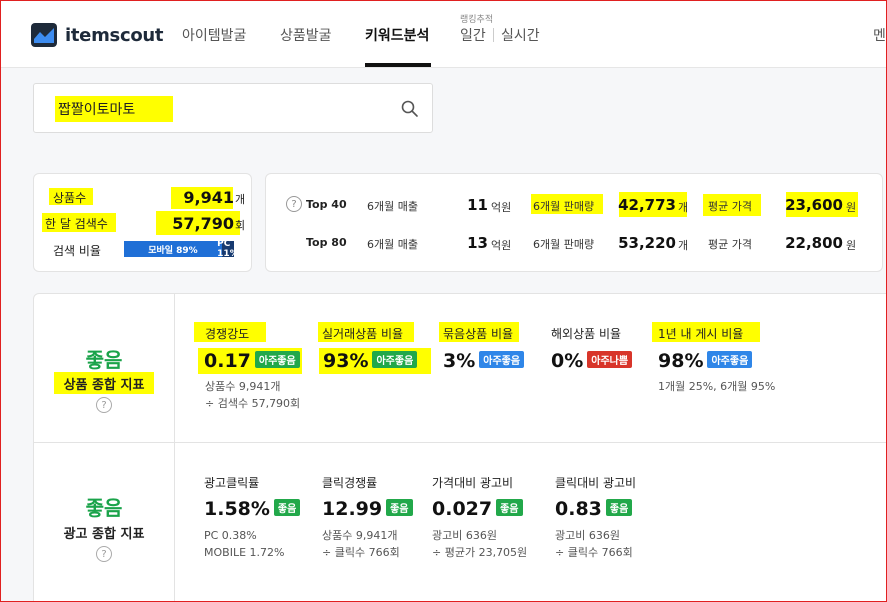  I want to click on nav-item-discovery: 아이템발굴, so click(214, 36).